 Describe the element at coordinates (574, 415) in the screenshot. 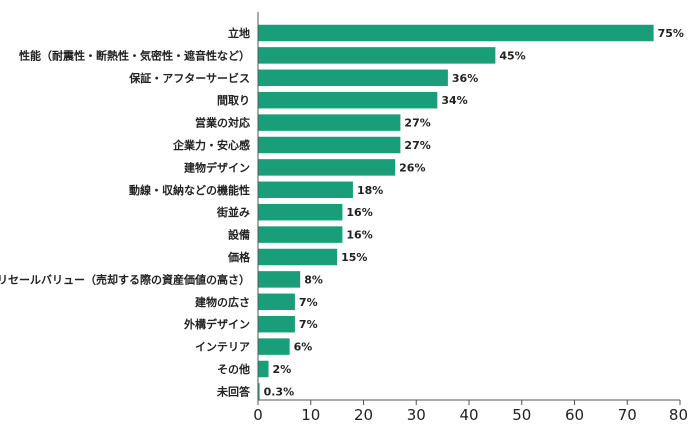

I see `x-tick-label: 60` at that location.